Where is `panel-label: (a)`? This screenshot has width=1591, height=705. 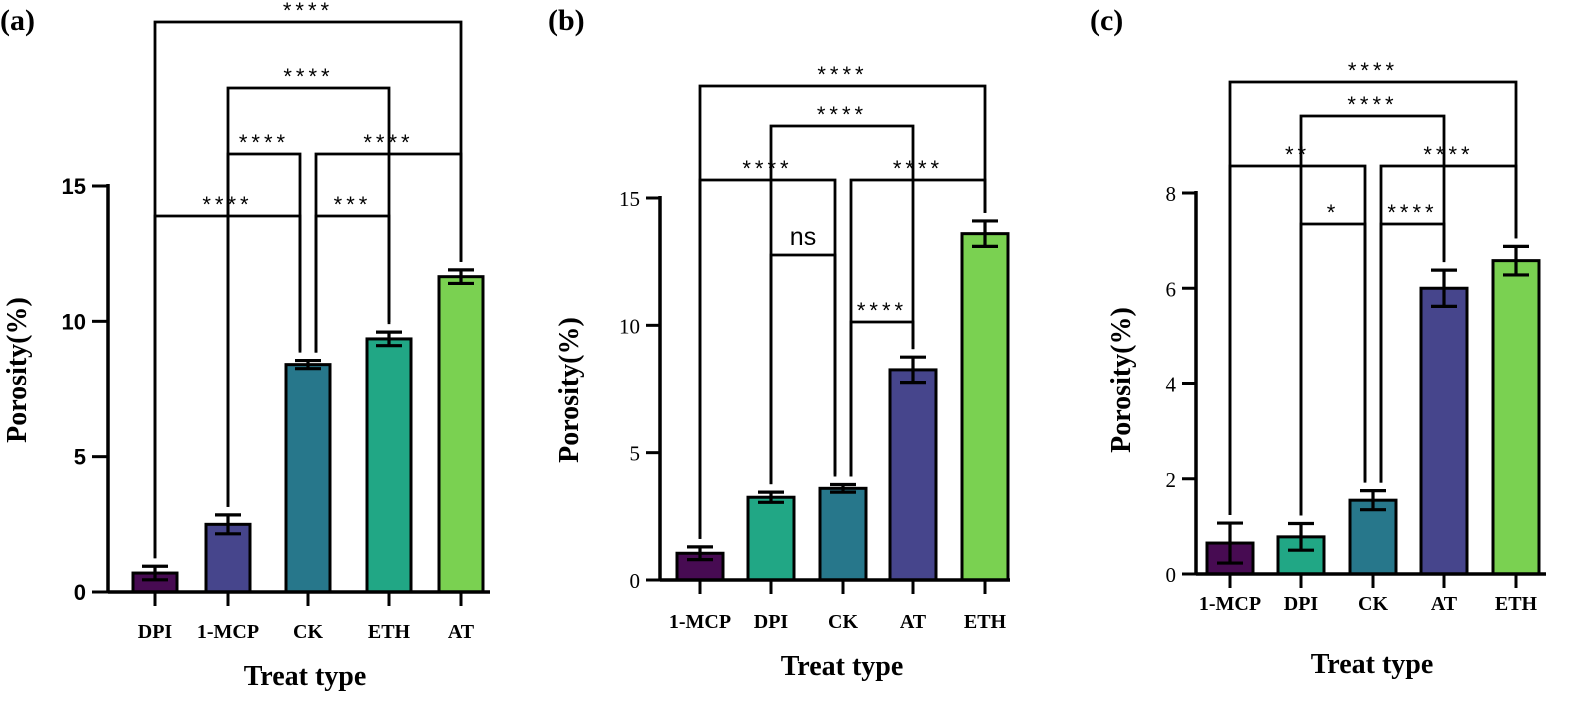
panel-label: (a) is located at coordinates (17, 20).